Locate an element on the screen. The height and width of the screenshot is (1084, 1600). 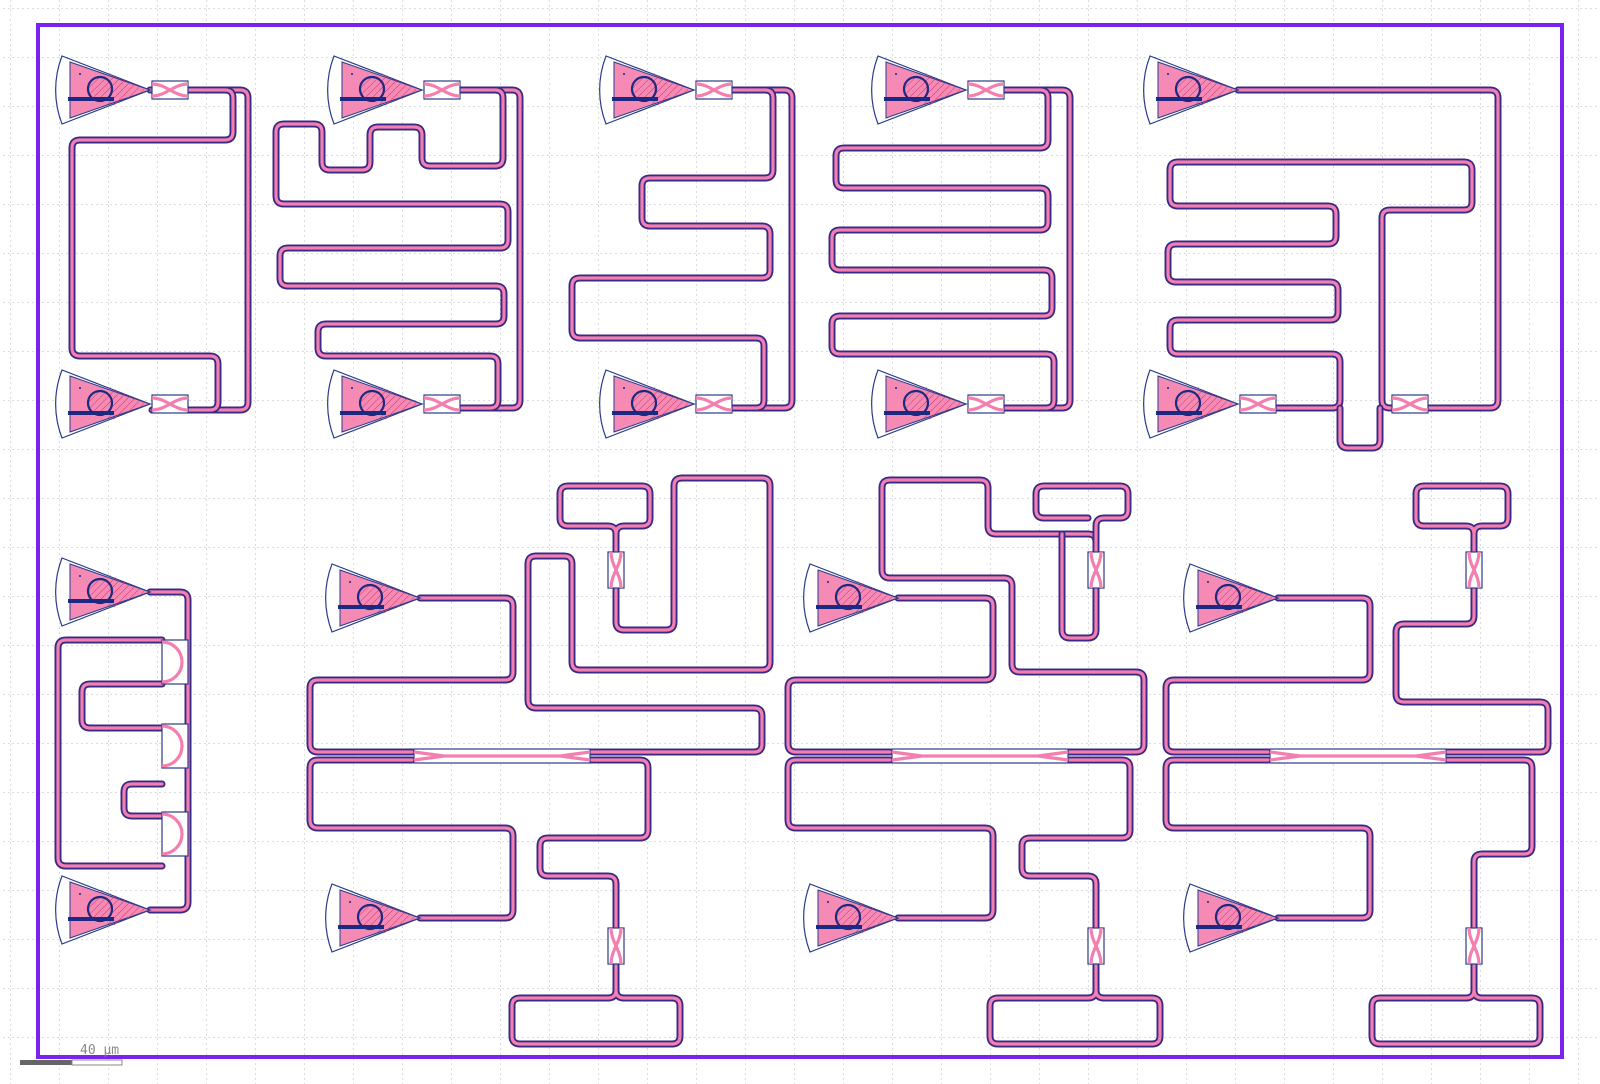
route-9e is located at coordinates (1489, 844).